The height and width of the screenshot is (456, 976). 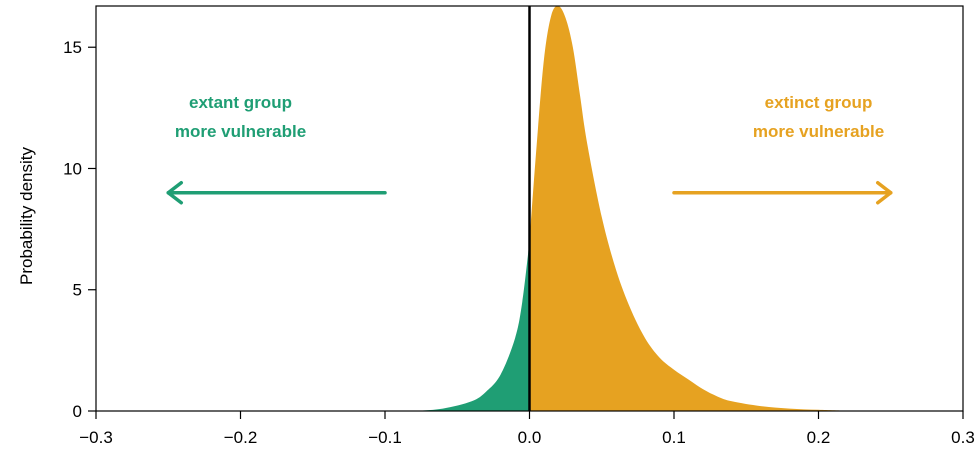 I want to click on x-tick-label: −0.1, so click(x=385, y=437).